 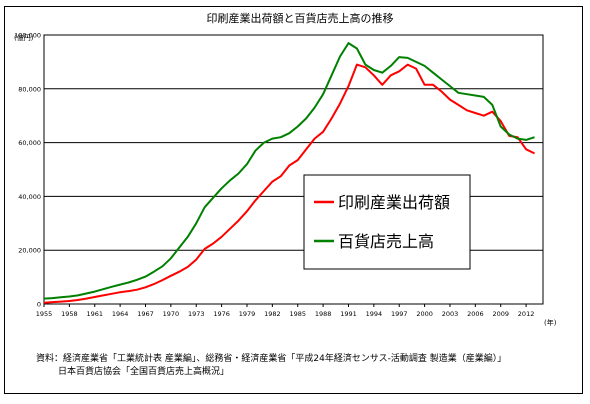 What do you see at coordinates (94, 314) in the screenshot?
I see `x-tick-label: 1961` at bounding box center [94, 314].